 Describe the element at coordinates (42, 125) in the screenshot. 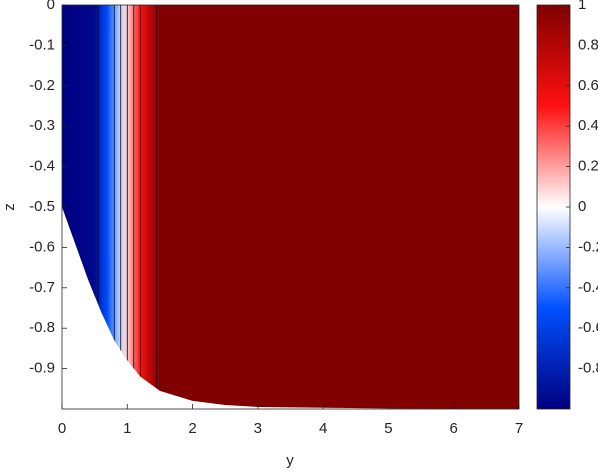

I see `y-tick-label: -0.3` at that location.